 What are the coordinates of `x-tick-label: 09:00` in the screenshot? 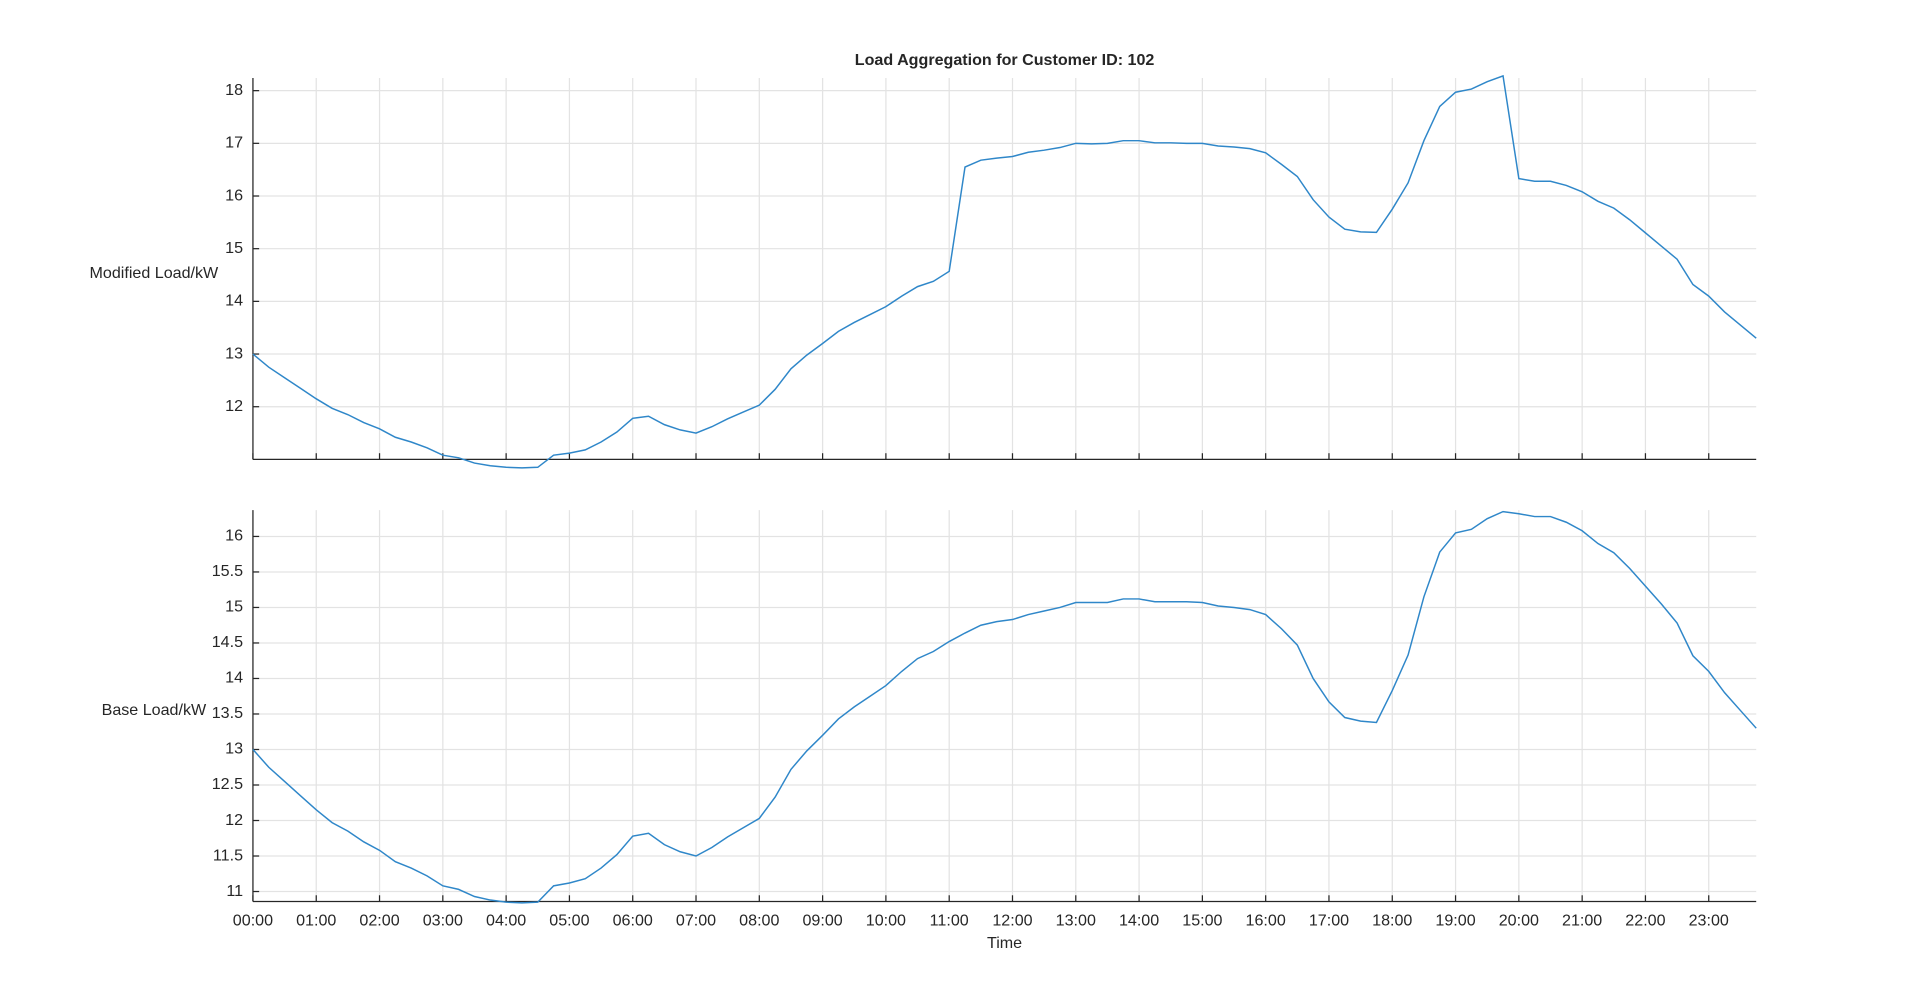 It's located at (822, 921).